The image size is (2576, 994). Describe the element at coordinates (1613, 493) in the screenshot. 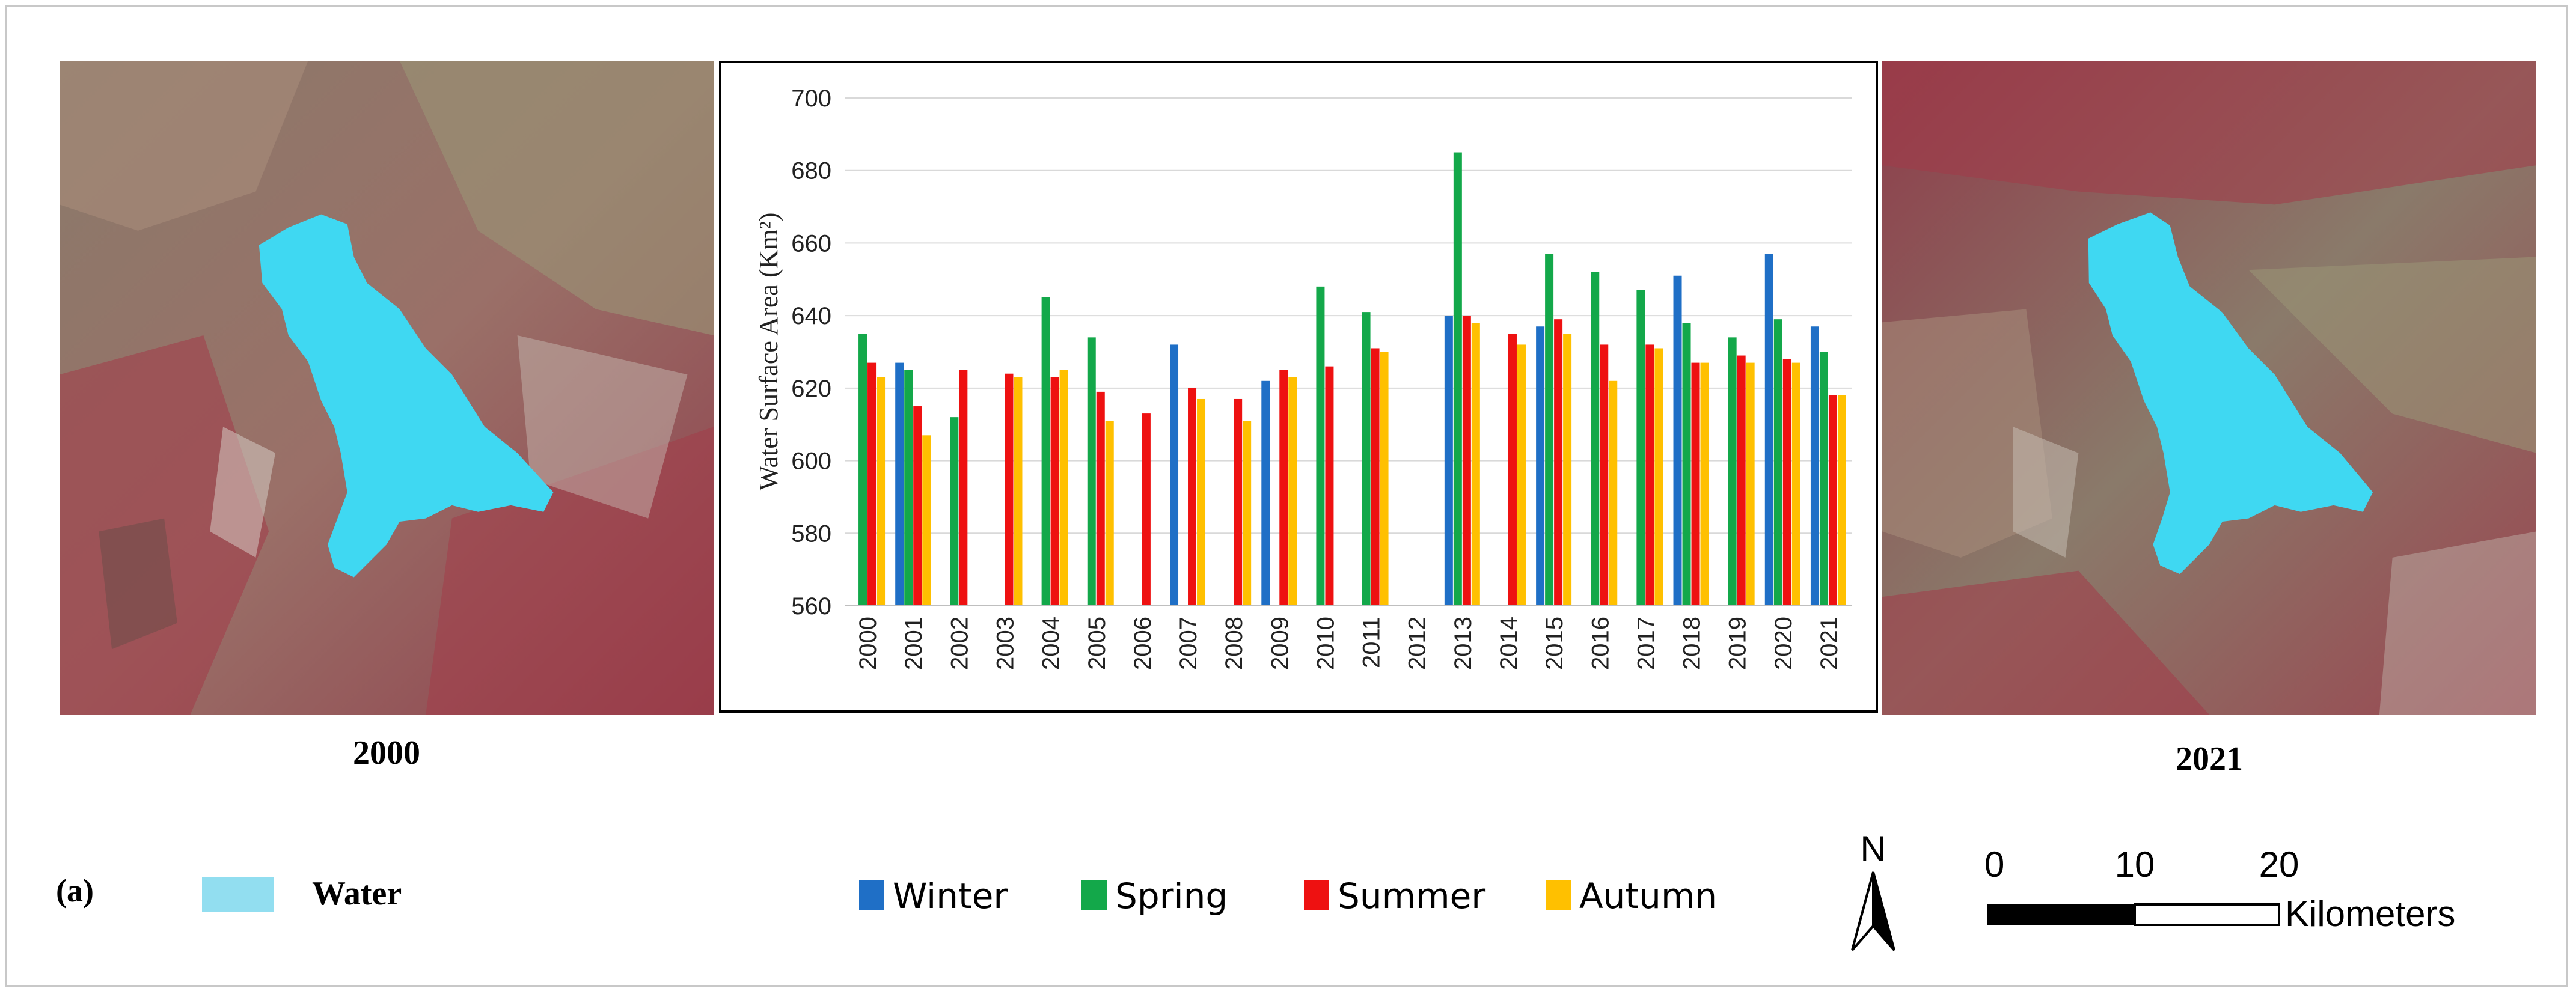

I see `bar-autumn-2016` at that location.